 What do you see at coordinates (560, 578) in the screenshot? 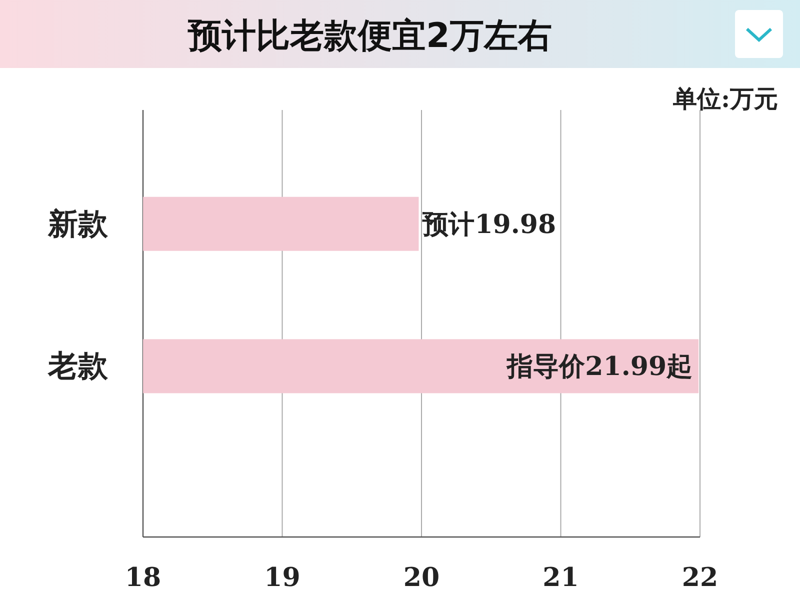
I see `x-tick-label: 21` at bounding box center [560, 578].